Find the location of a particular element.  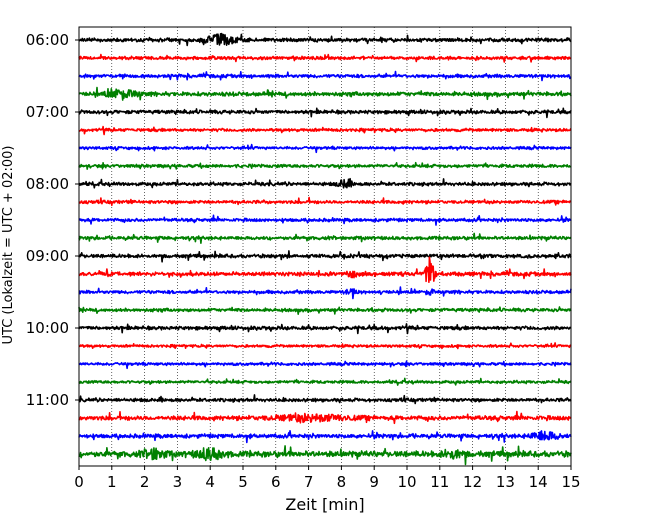

x-tick-label: 3 is located at coordinates (178, 482).